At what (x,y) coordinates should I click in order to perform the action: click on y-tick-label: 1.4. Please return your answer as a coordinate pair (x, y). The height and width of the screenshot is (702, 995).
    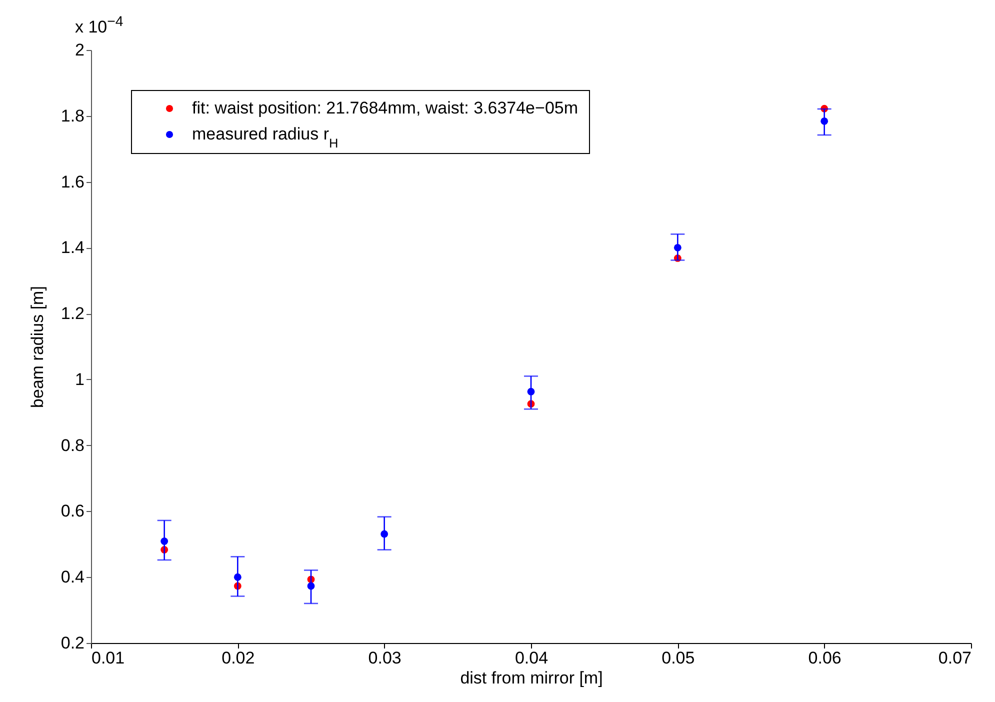
    Looking at the image, I should click on (72, 248).